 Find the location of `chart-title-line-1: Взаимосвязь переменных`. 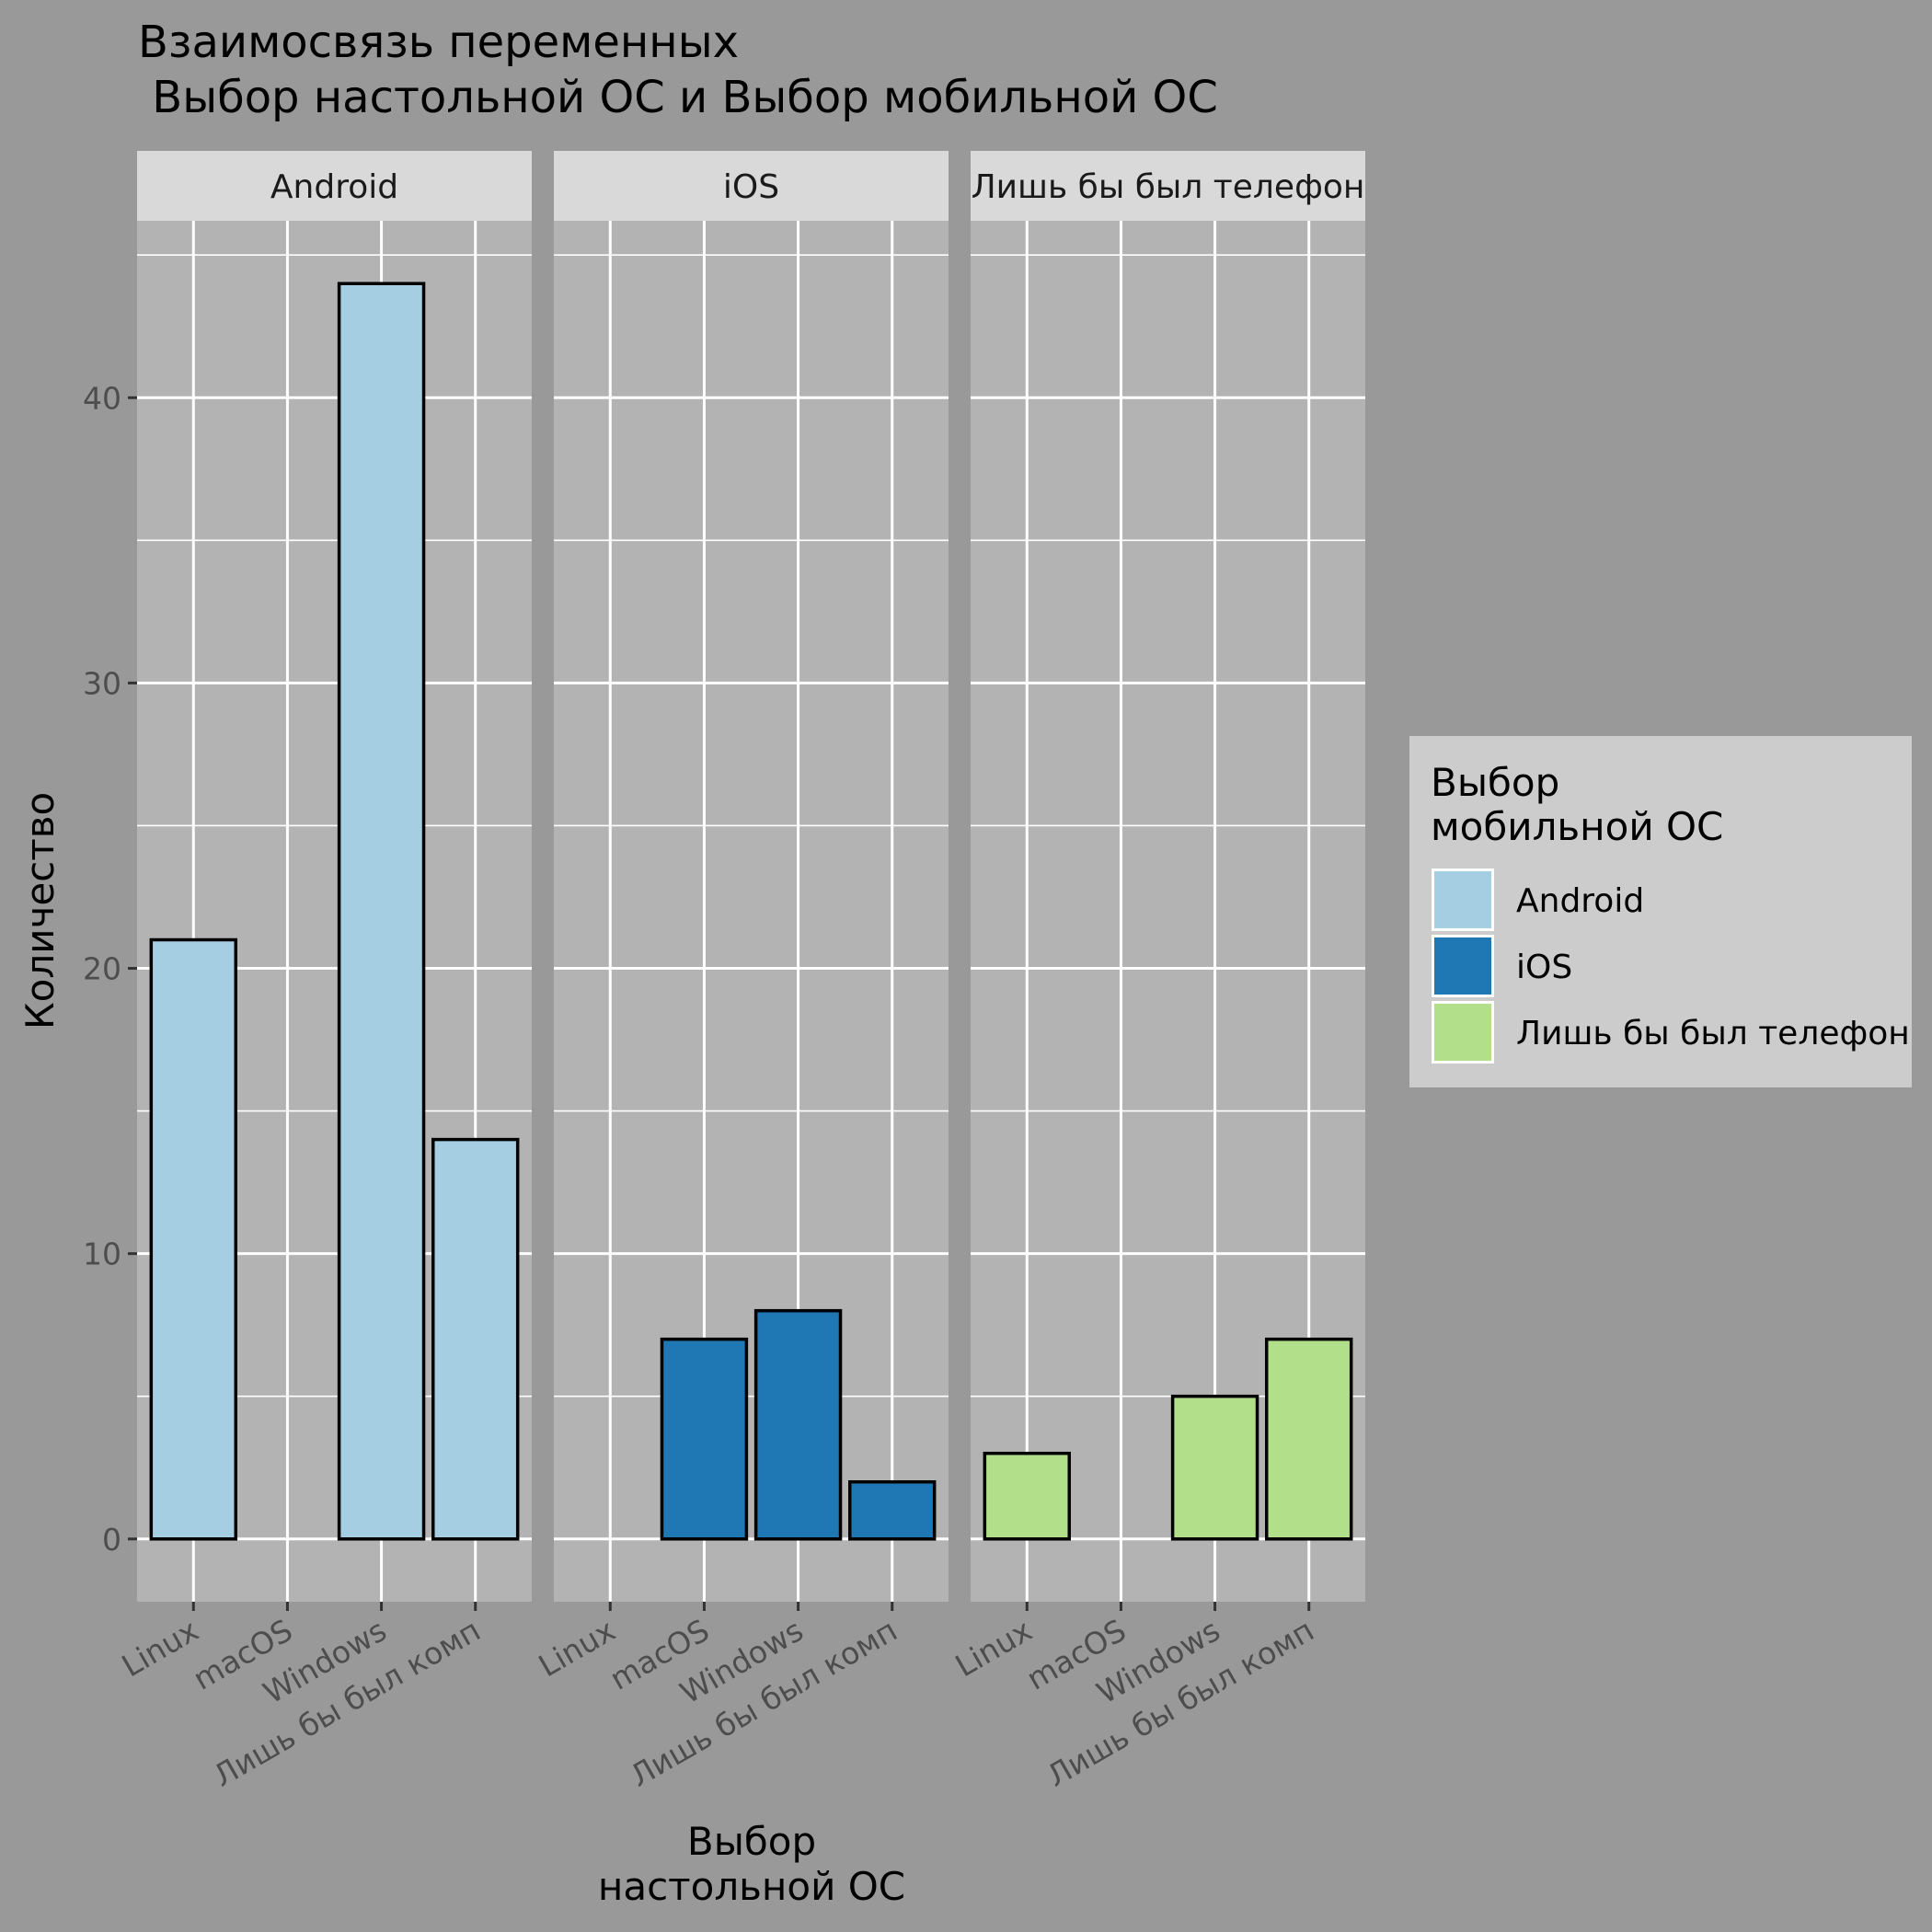

chart-title-line-1: Взаимосвязь переменных is located at coordinates (438, 42).